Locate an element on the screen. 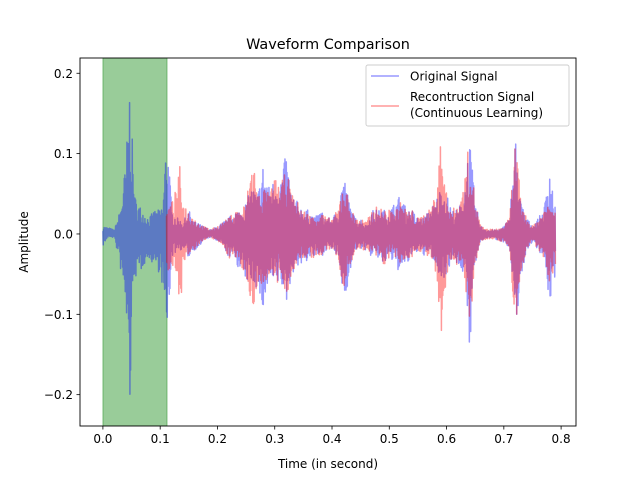  x-tick-label: 0.6 is located at coordinates (446, 439).